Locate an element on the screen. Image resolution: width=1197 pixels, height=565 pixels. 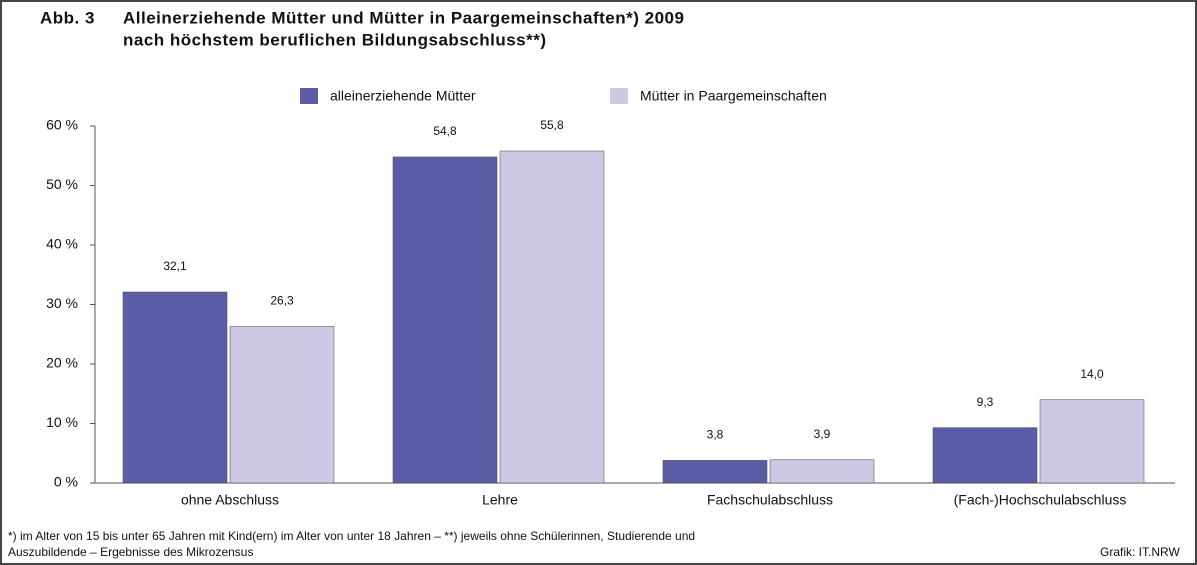
figure-label: Abb. 3 is located at coordinates (67, 17).